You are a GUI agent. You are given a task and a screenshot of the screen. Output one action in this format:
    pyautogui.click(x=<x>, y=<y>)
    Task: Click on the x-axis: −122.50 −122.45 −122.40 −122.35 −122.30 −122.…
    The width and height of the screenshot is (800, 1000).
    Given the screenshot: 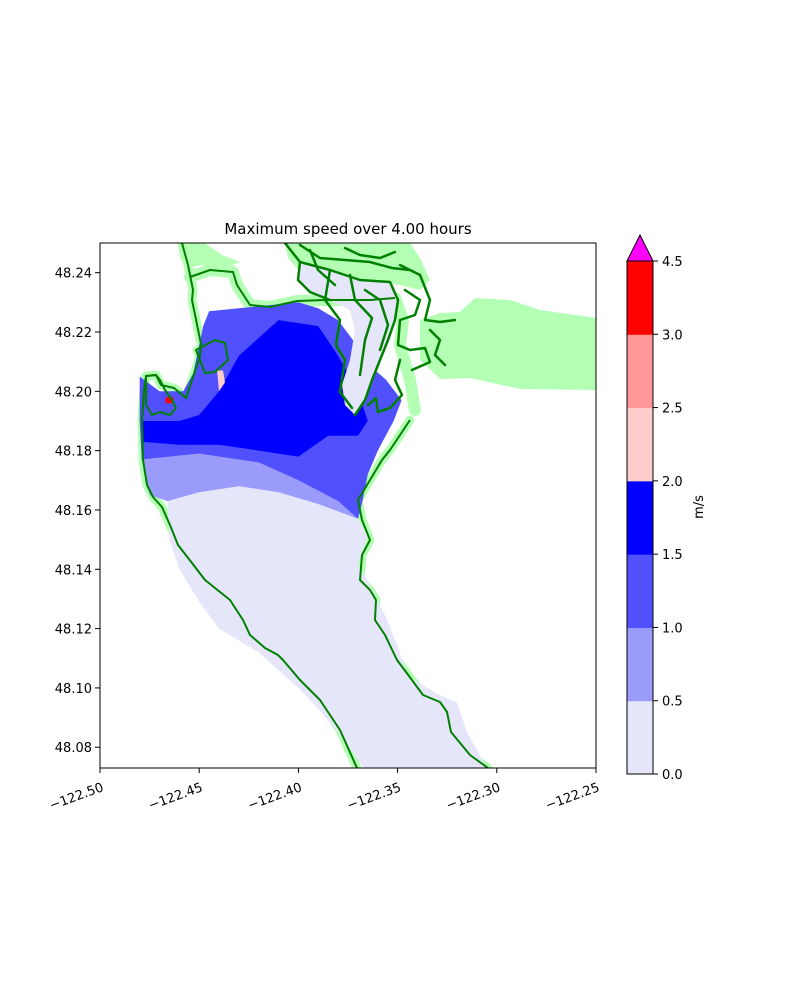 What is the action you would take?
    pyautogui.click(x=325, y=791)
    